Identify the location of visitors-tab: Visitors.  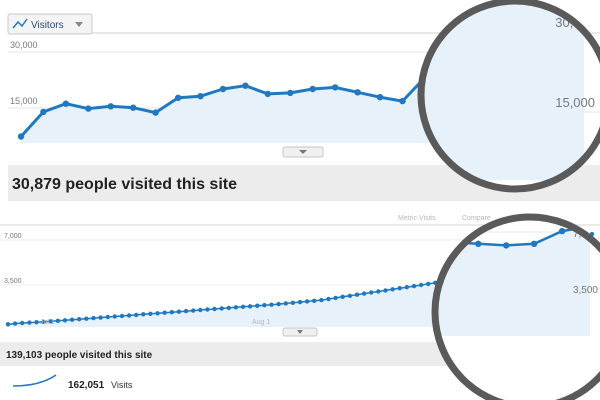
(50, 24).